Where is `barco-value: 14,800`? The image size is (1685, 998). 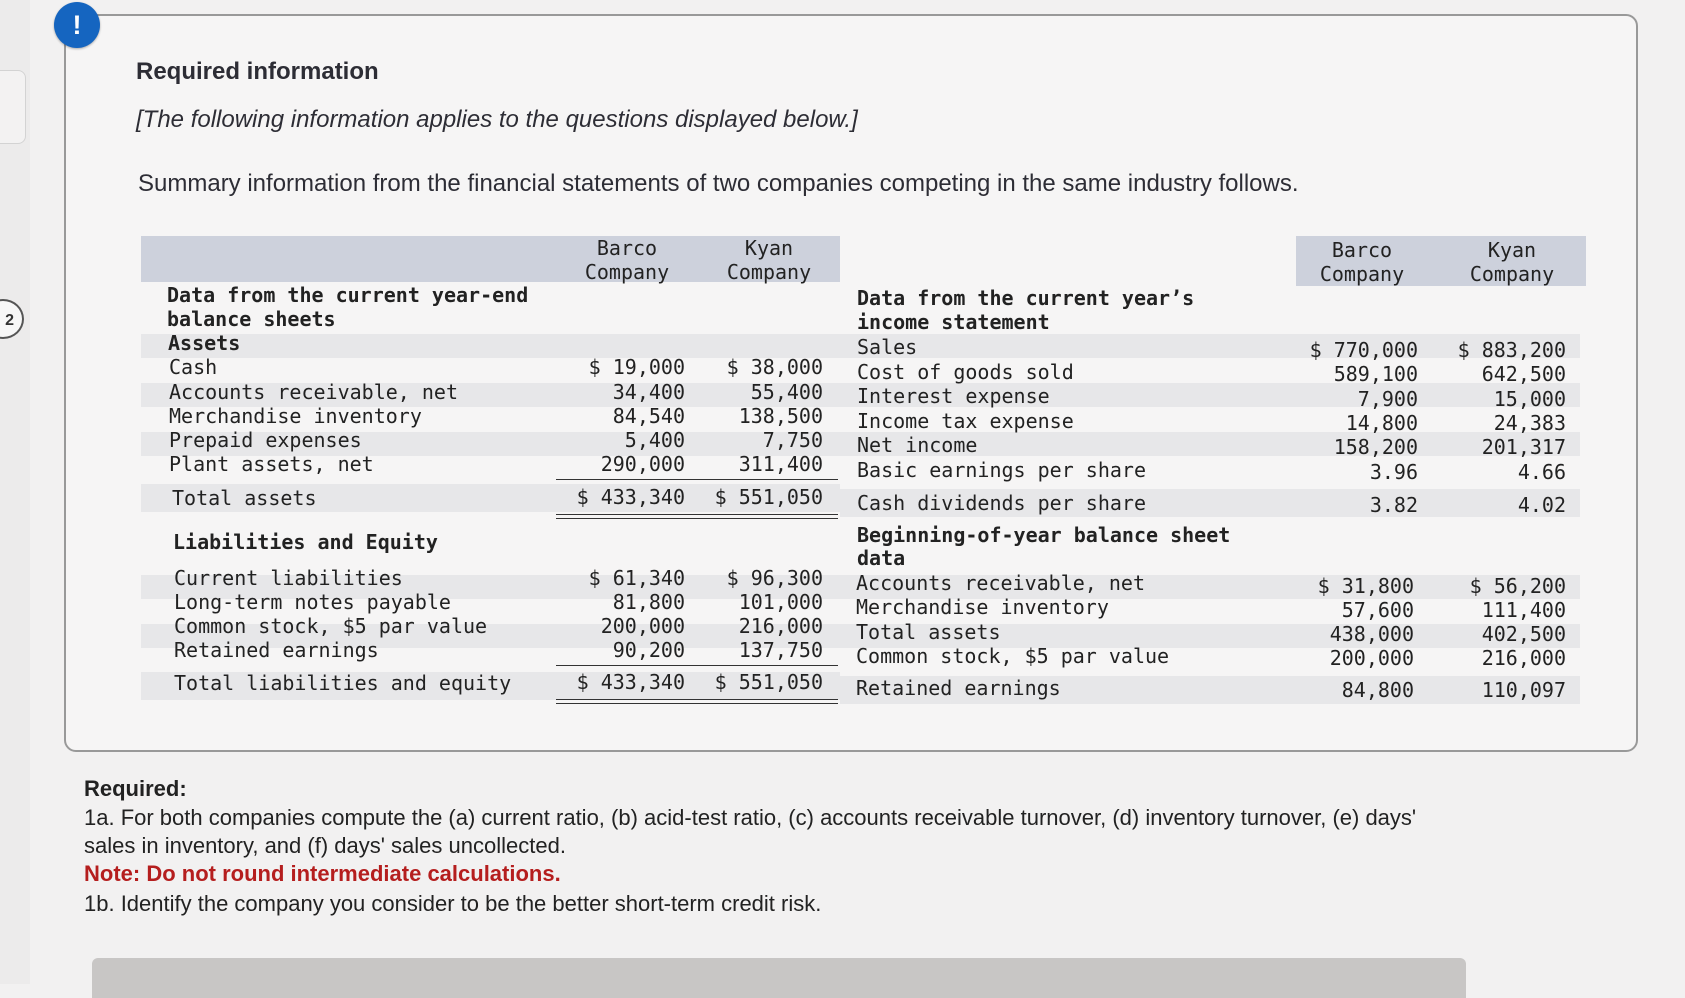 barco-value: 14,800 is located at coordinates (1381, 423).